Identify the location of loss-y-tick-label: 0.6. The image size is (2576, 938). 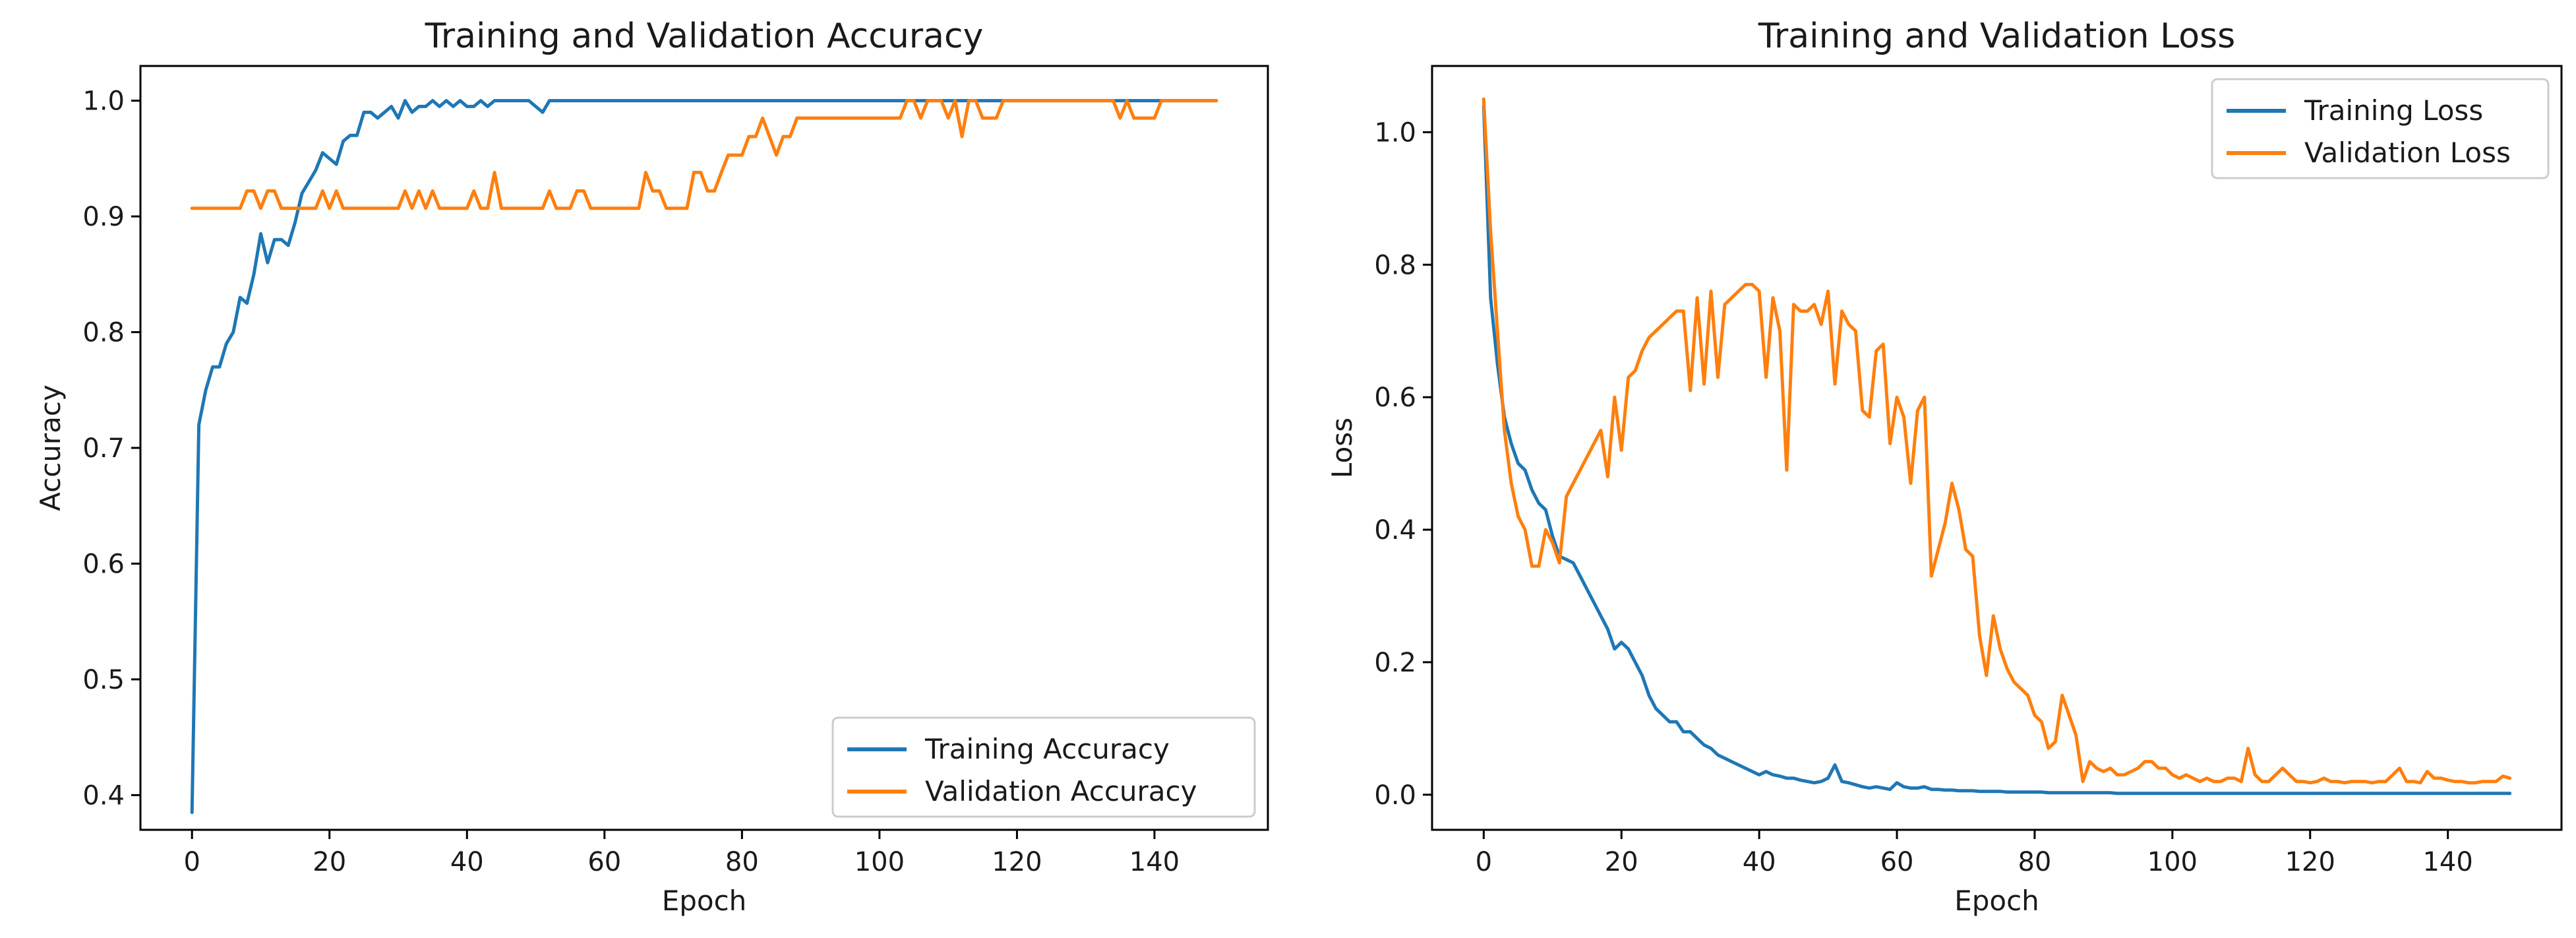
(1395, 398).